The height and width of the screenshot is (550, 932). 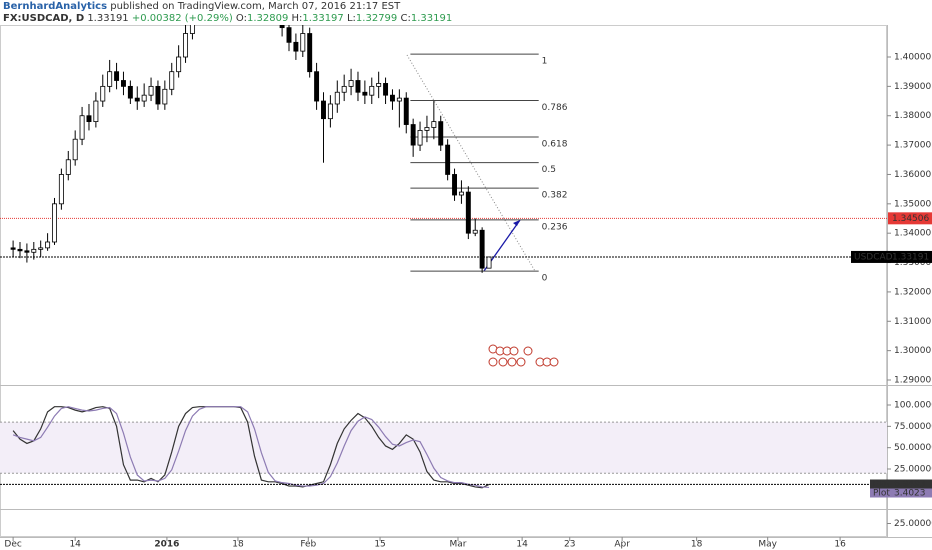 What do you see at coordinates (881, 485) in the screenshot?
I see `plot-name: Plot` at bounding box center [881, 485].